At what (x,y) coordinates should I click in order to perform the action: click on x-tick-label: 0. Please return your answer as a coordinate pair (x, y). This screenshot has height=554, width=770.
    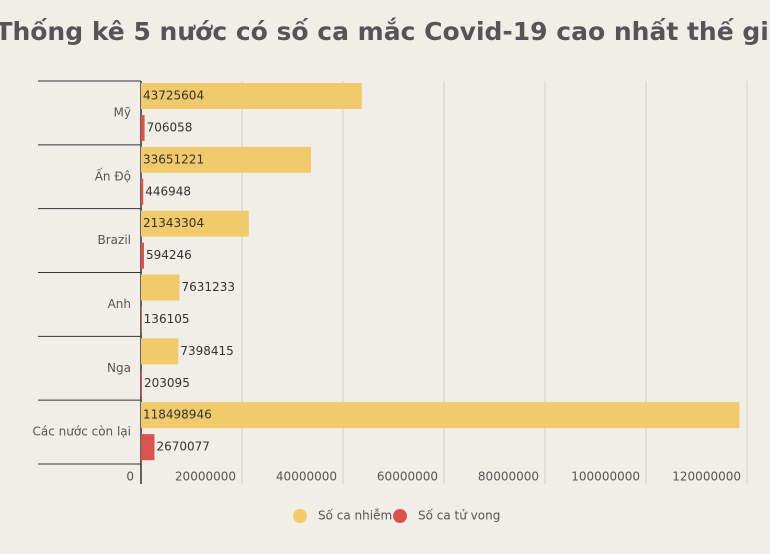
    Looking at the image, I should click on (130, 477).